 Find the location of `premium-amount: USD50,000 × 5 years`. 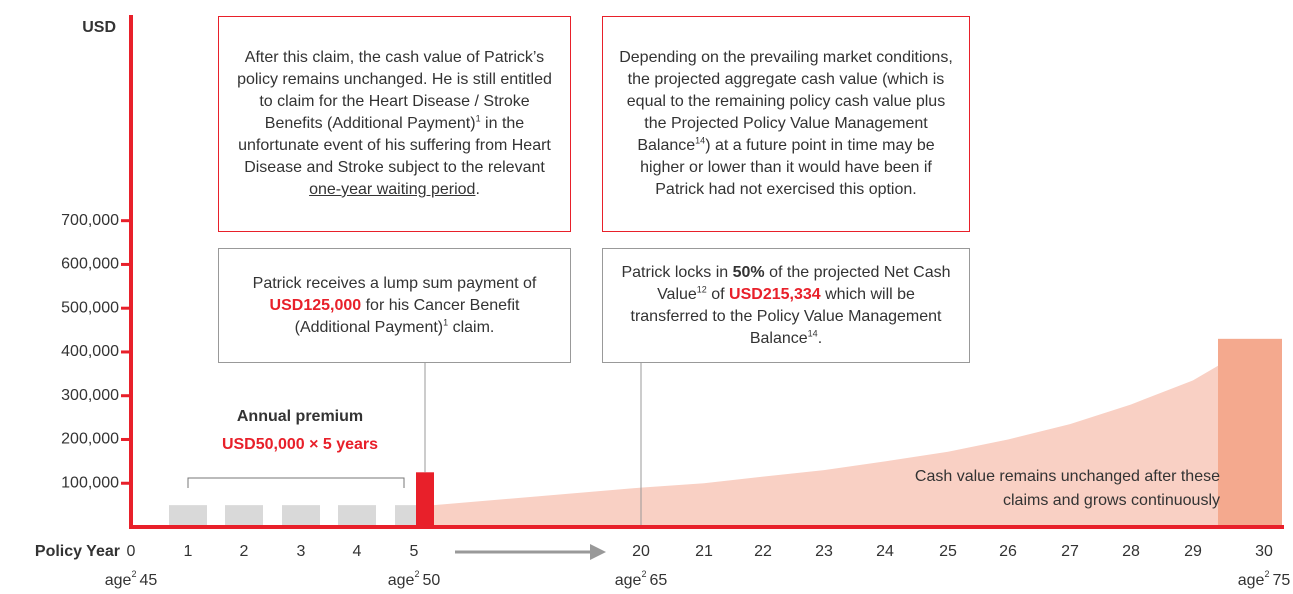

premium-amount: USD50,000 × 5 years is located at coordinates (300, 444).